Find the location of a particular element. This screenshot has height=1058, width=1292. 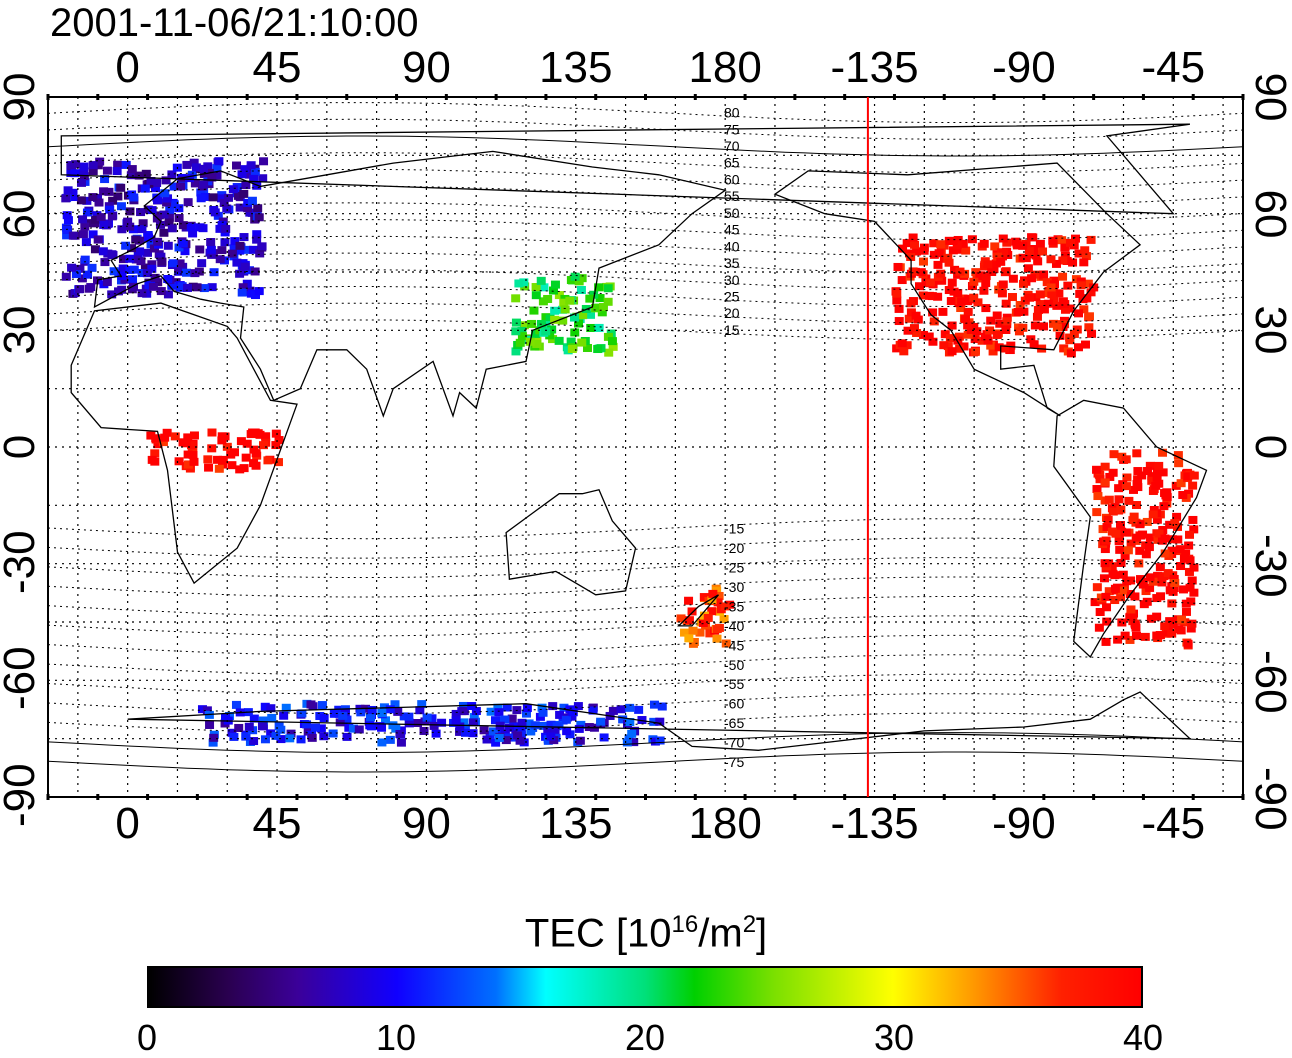

mlat-label: -40 is located at coordinates (734, 626).